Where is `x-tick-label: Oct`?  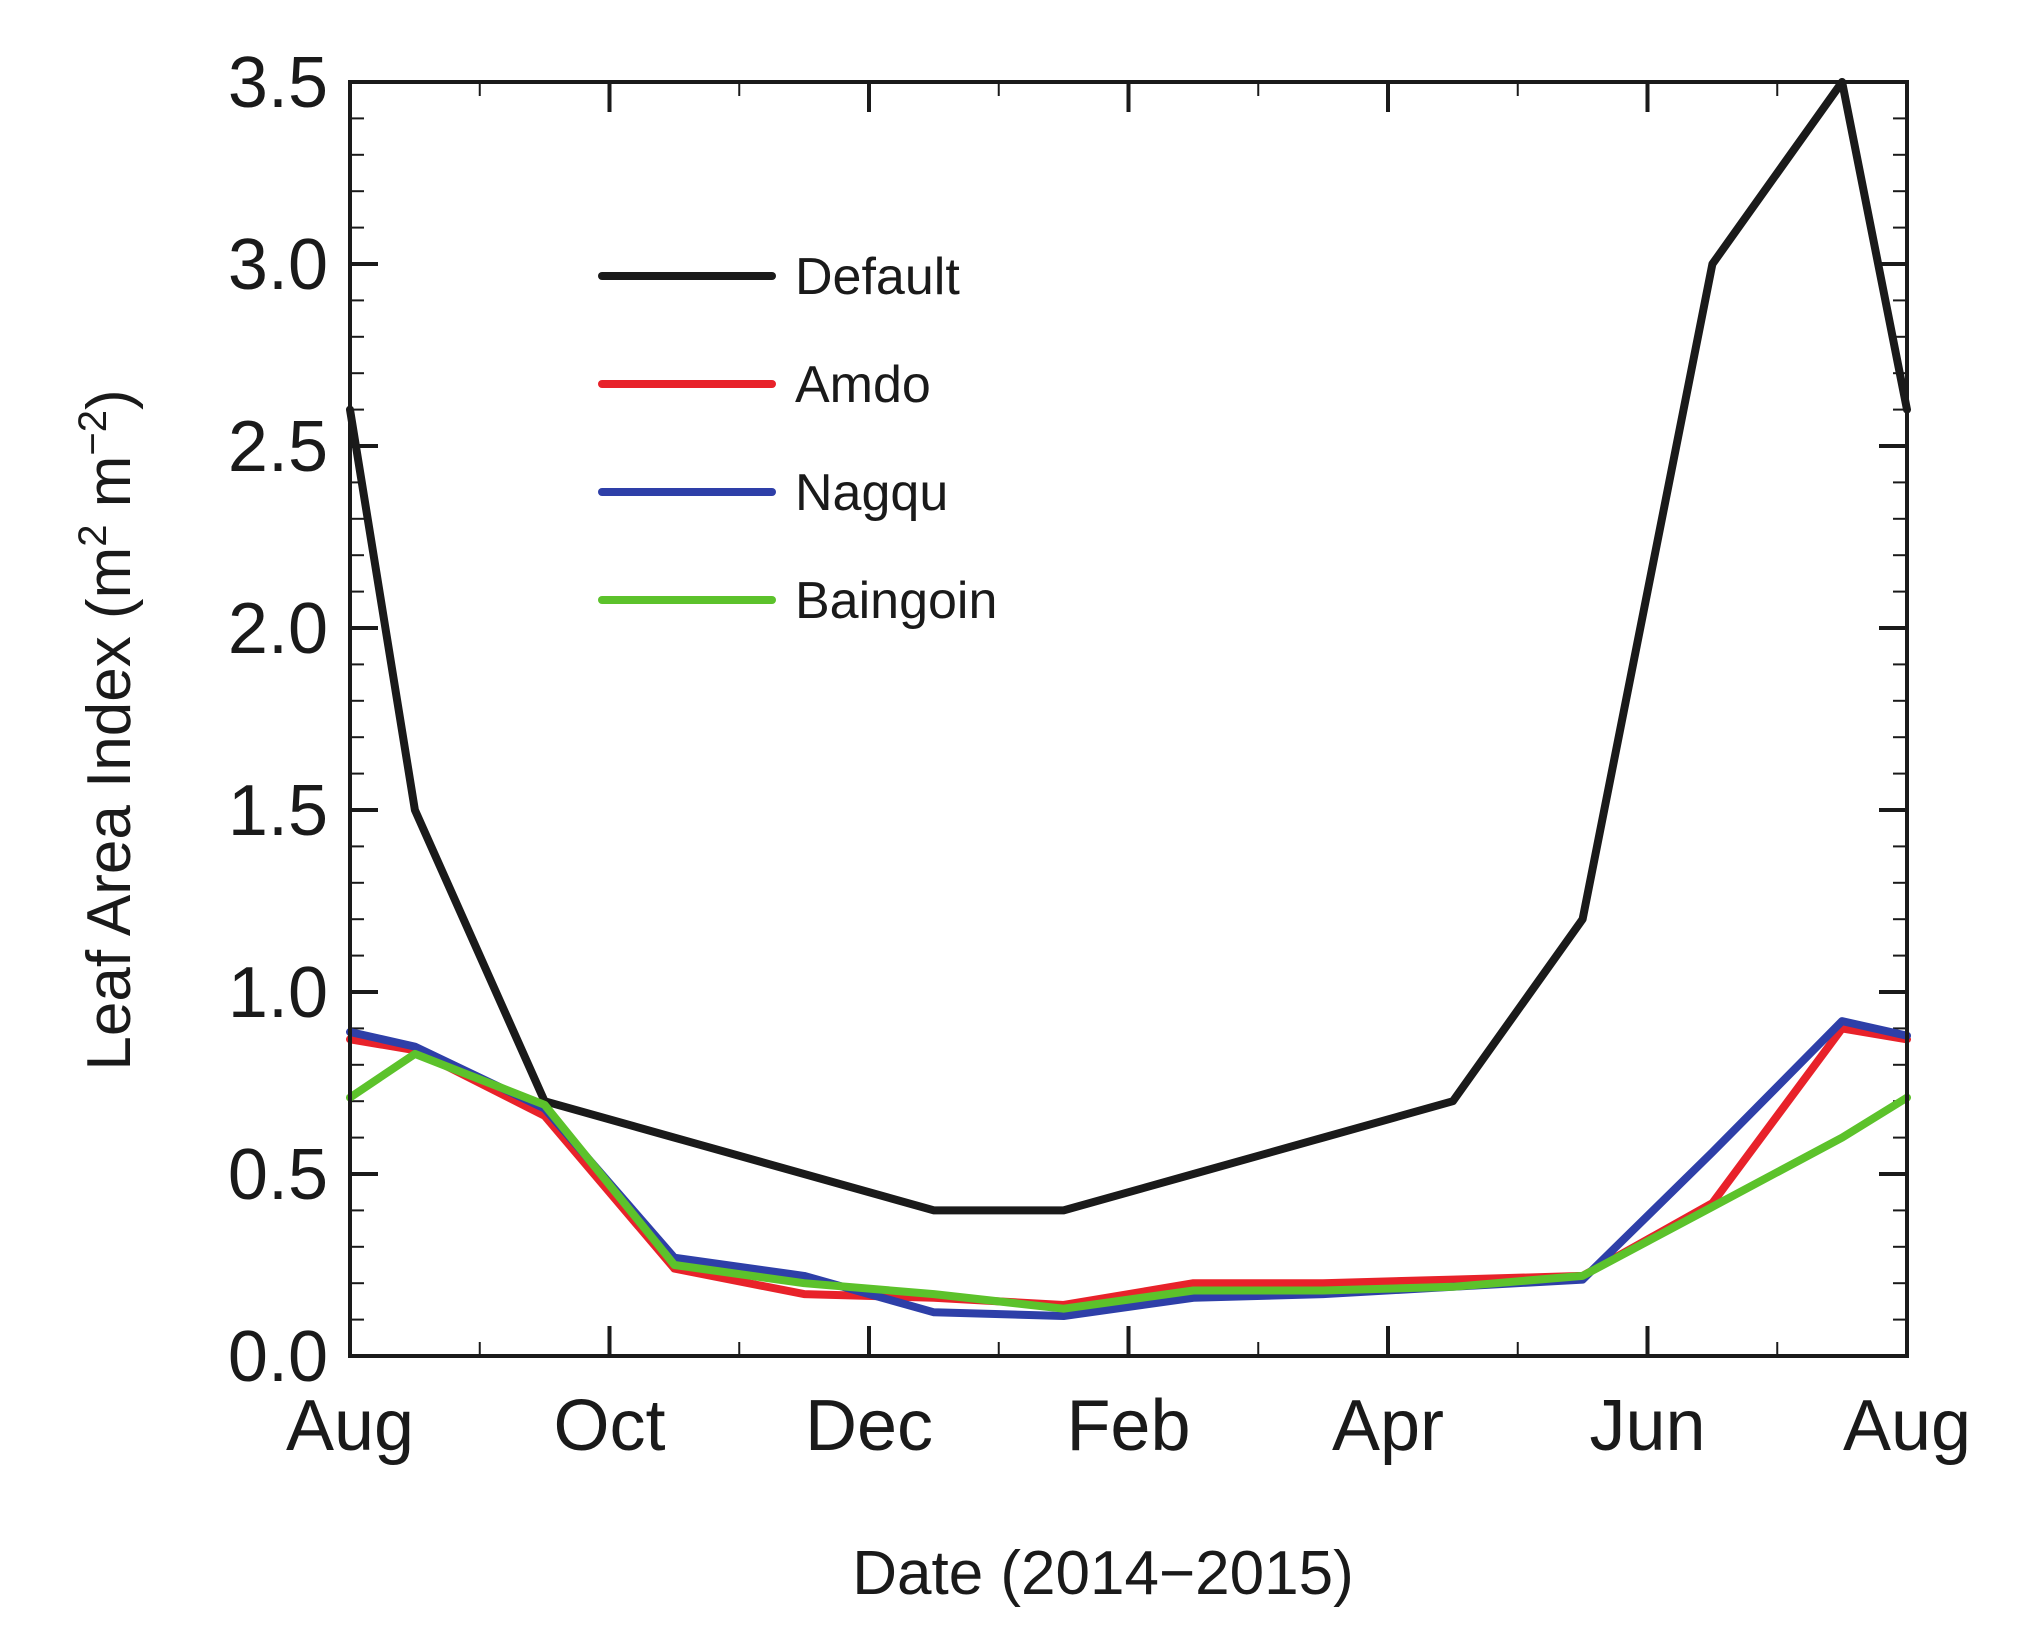
x-tick-label: Oct is located at coordinates (609, 1426).